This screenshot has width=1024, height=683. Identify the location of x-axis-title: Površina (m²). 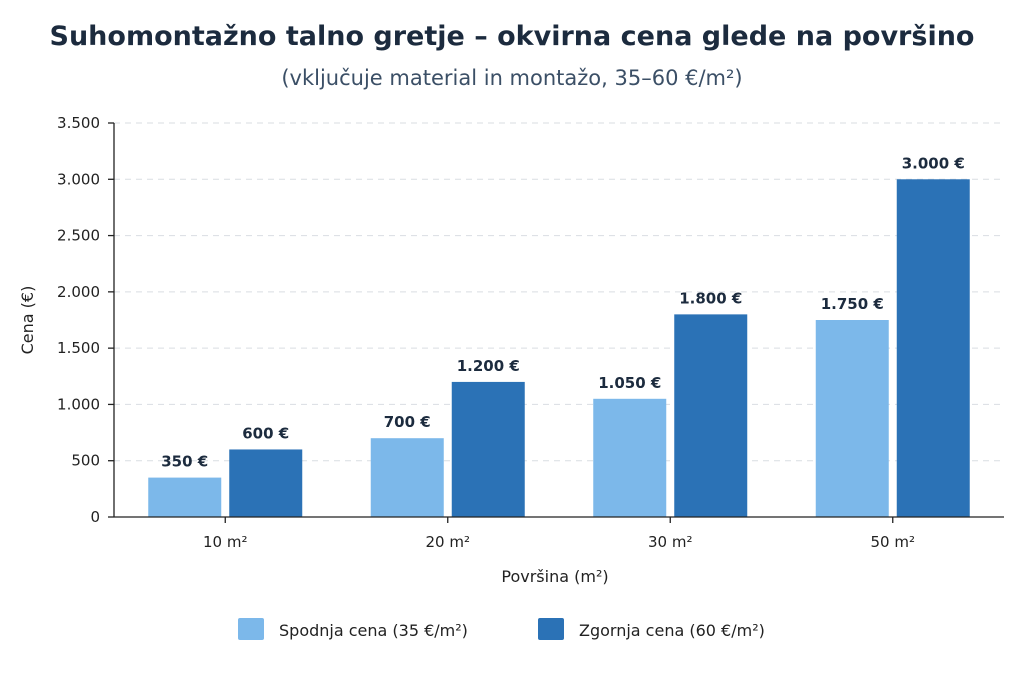
(554, 576).